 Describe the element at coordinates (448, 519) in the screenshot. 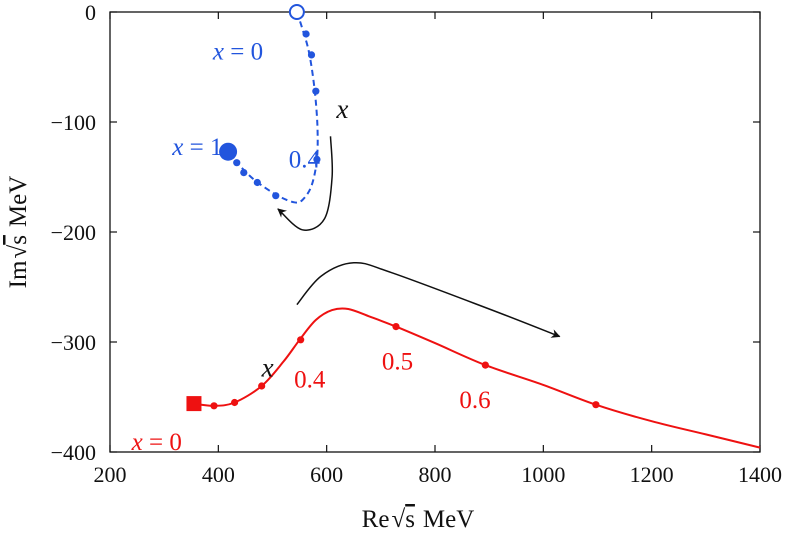

I see `x-axis-unit: MeV` at that location.